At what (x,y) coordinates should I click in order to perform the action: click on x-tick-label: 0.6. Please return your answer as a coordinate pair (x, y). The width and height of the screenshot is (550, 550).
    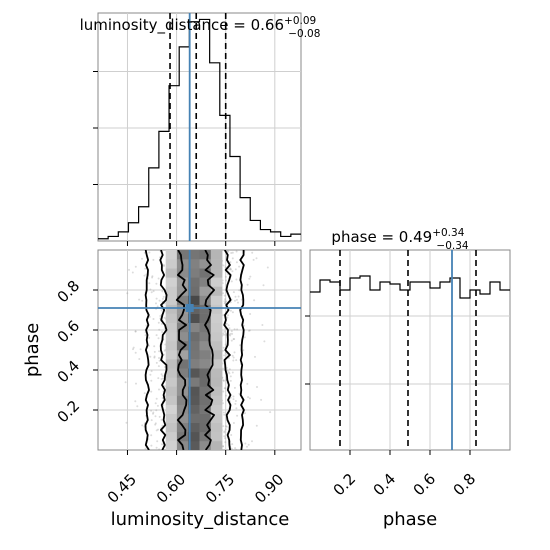
    Looking at the image, I should click on (425, 485).